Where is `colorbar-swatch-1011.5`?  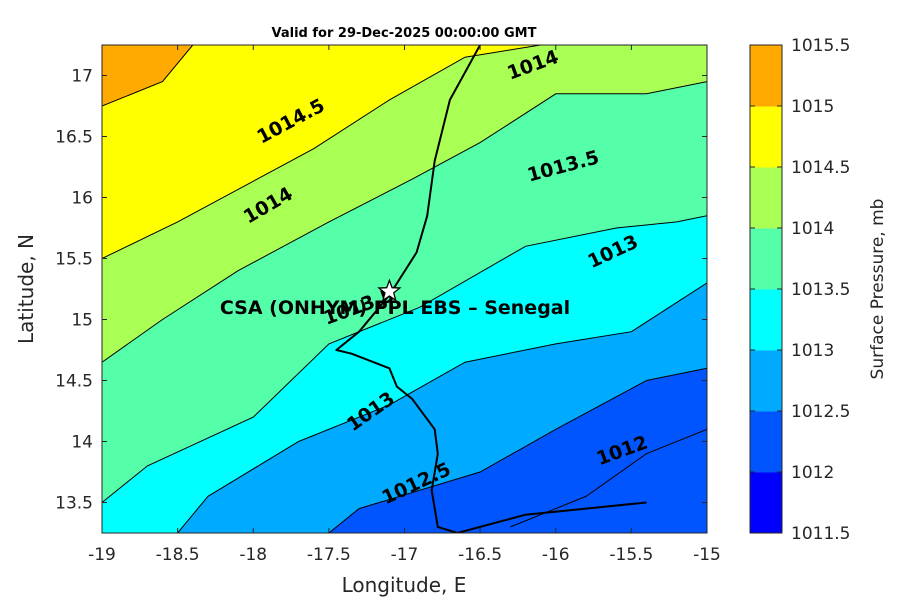 colorbar-swatch-1011.5 is located at coordinates (766, 503).